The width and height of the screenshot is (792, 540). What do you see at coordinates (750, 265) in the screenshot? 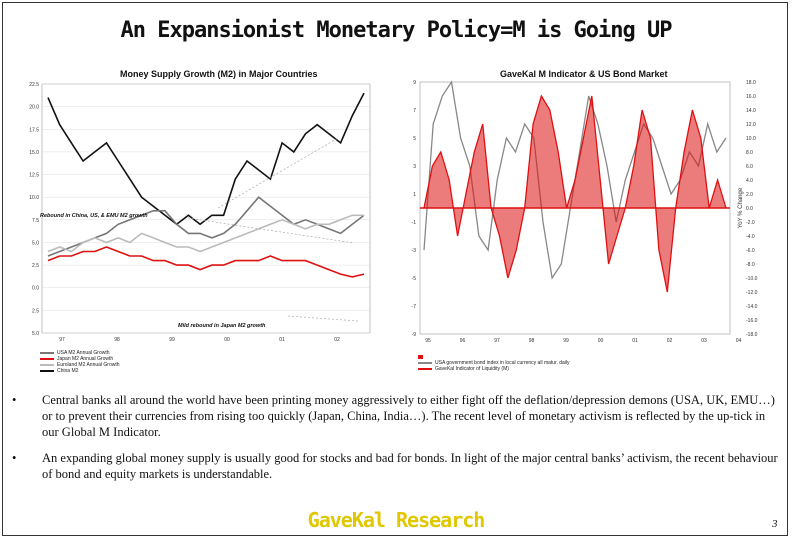
I see `y-tick-label-right: -8.0` at bounding box center [750, 265].